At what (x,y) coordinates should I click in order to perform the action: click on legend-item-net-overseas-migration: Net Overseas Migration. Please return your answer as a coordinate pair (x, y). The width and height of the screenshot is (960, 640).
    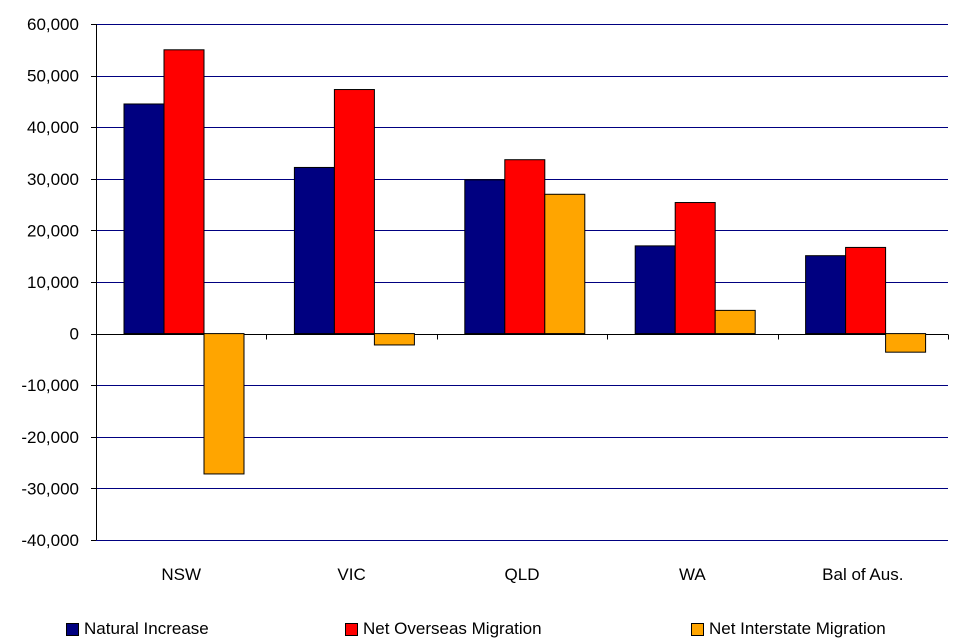
    Looking at the image, I should click on (443, 629).